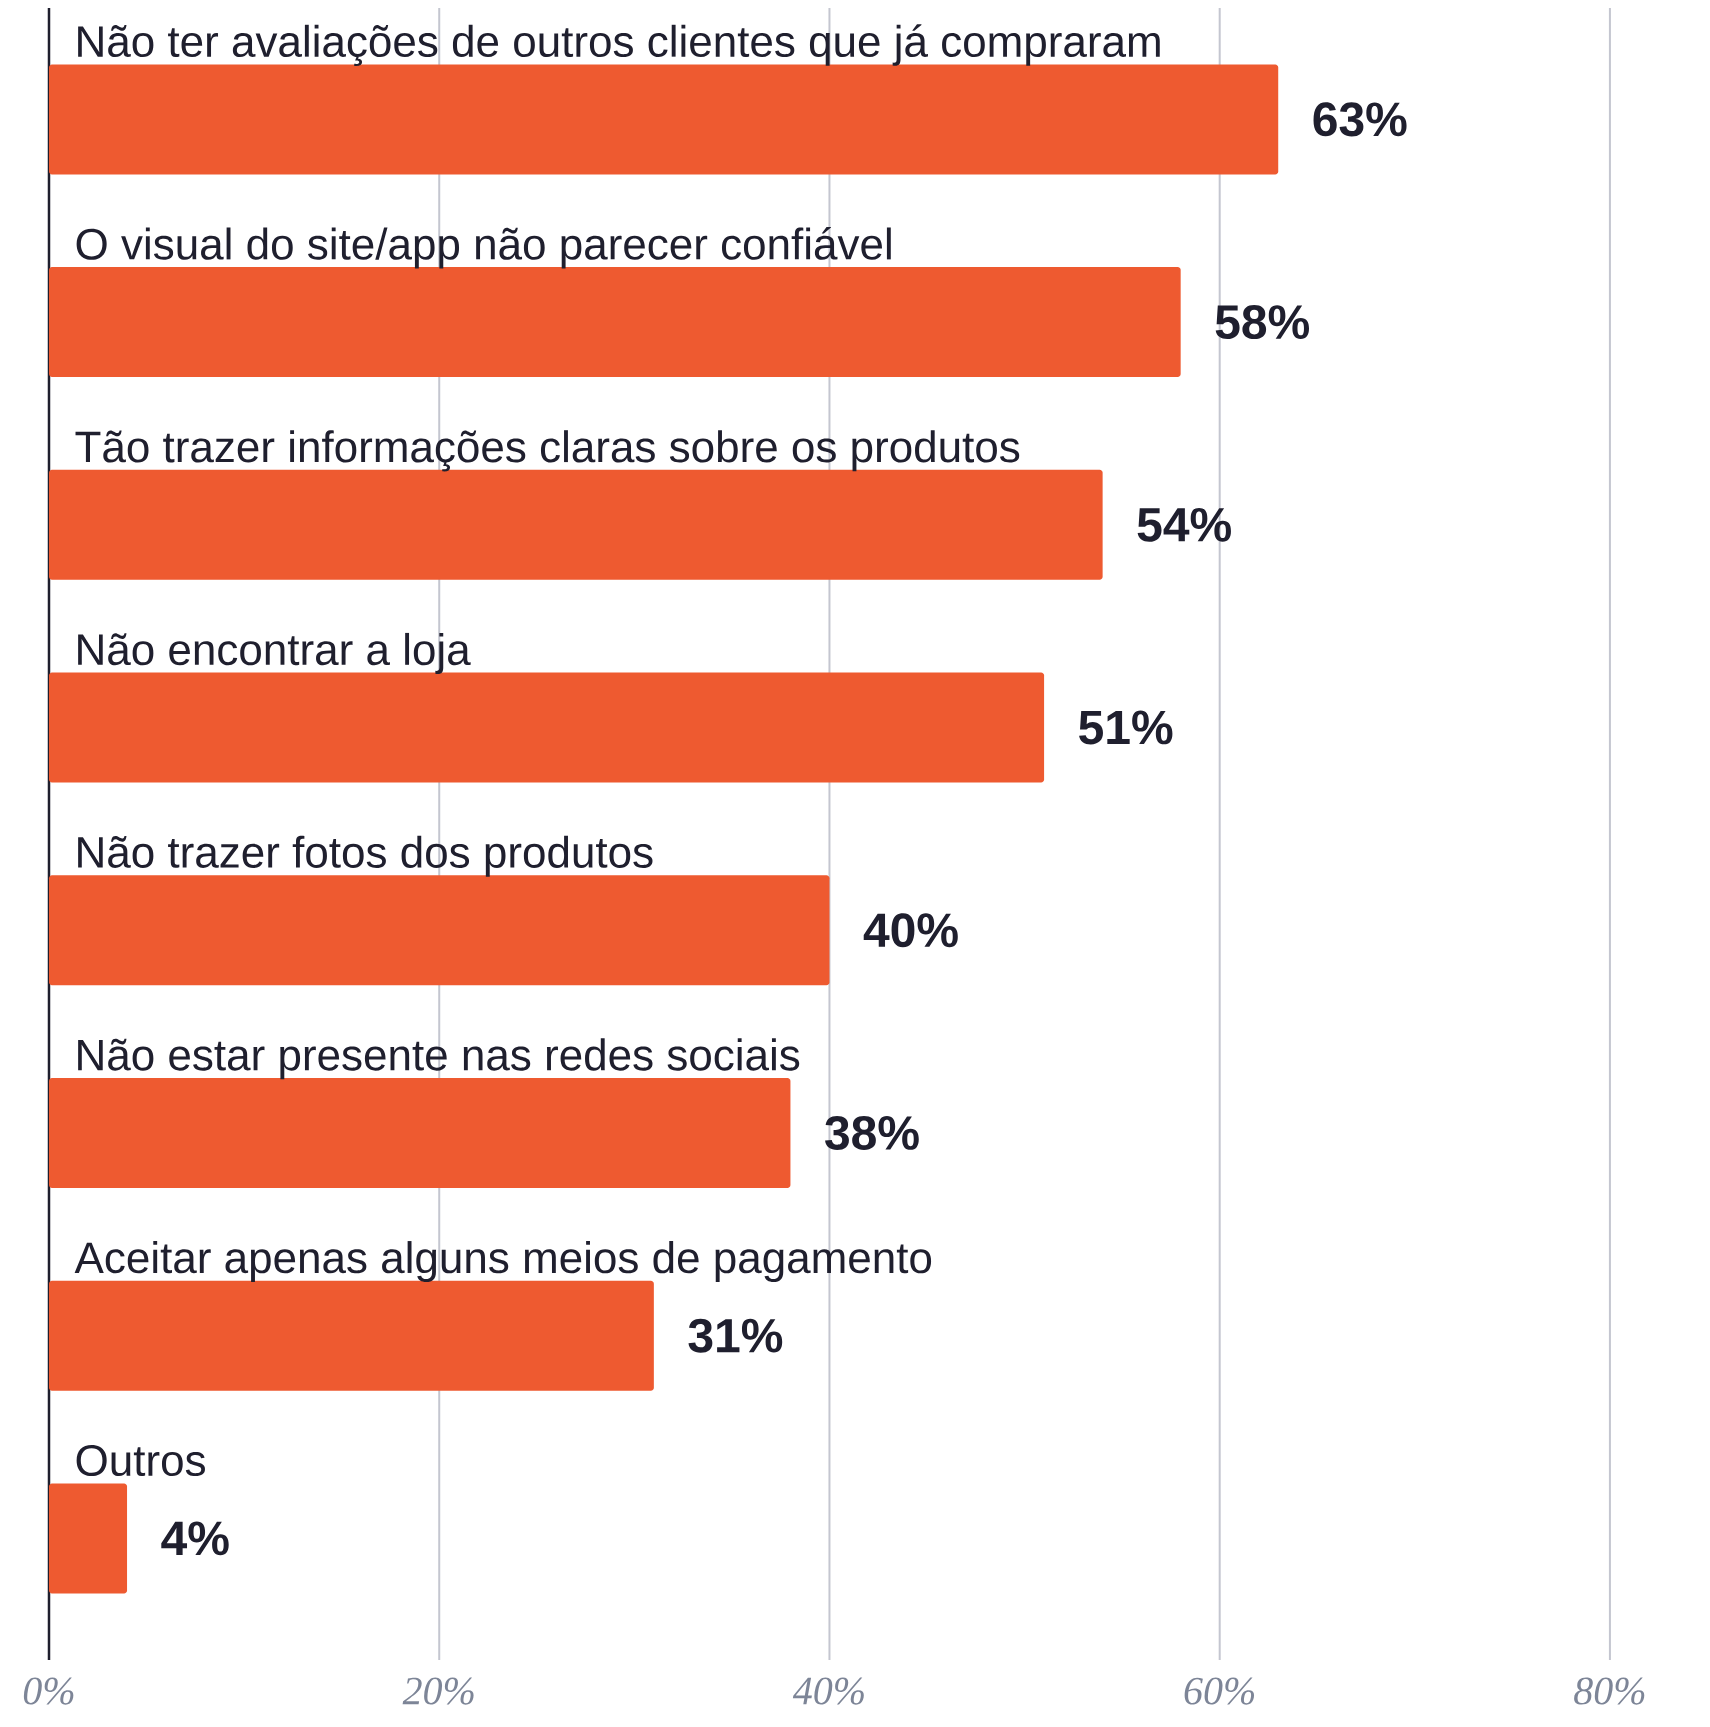 The height and width of the screenshot is (1727, 1710). Describe the element at coordinates (1184, 524) in the screenshot. I see `data-label: 54%` at that location.